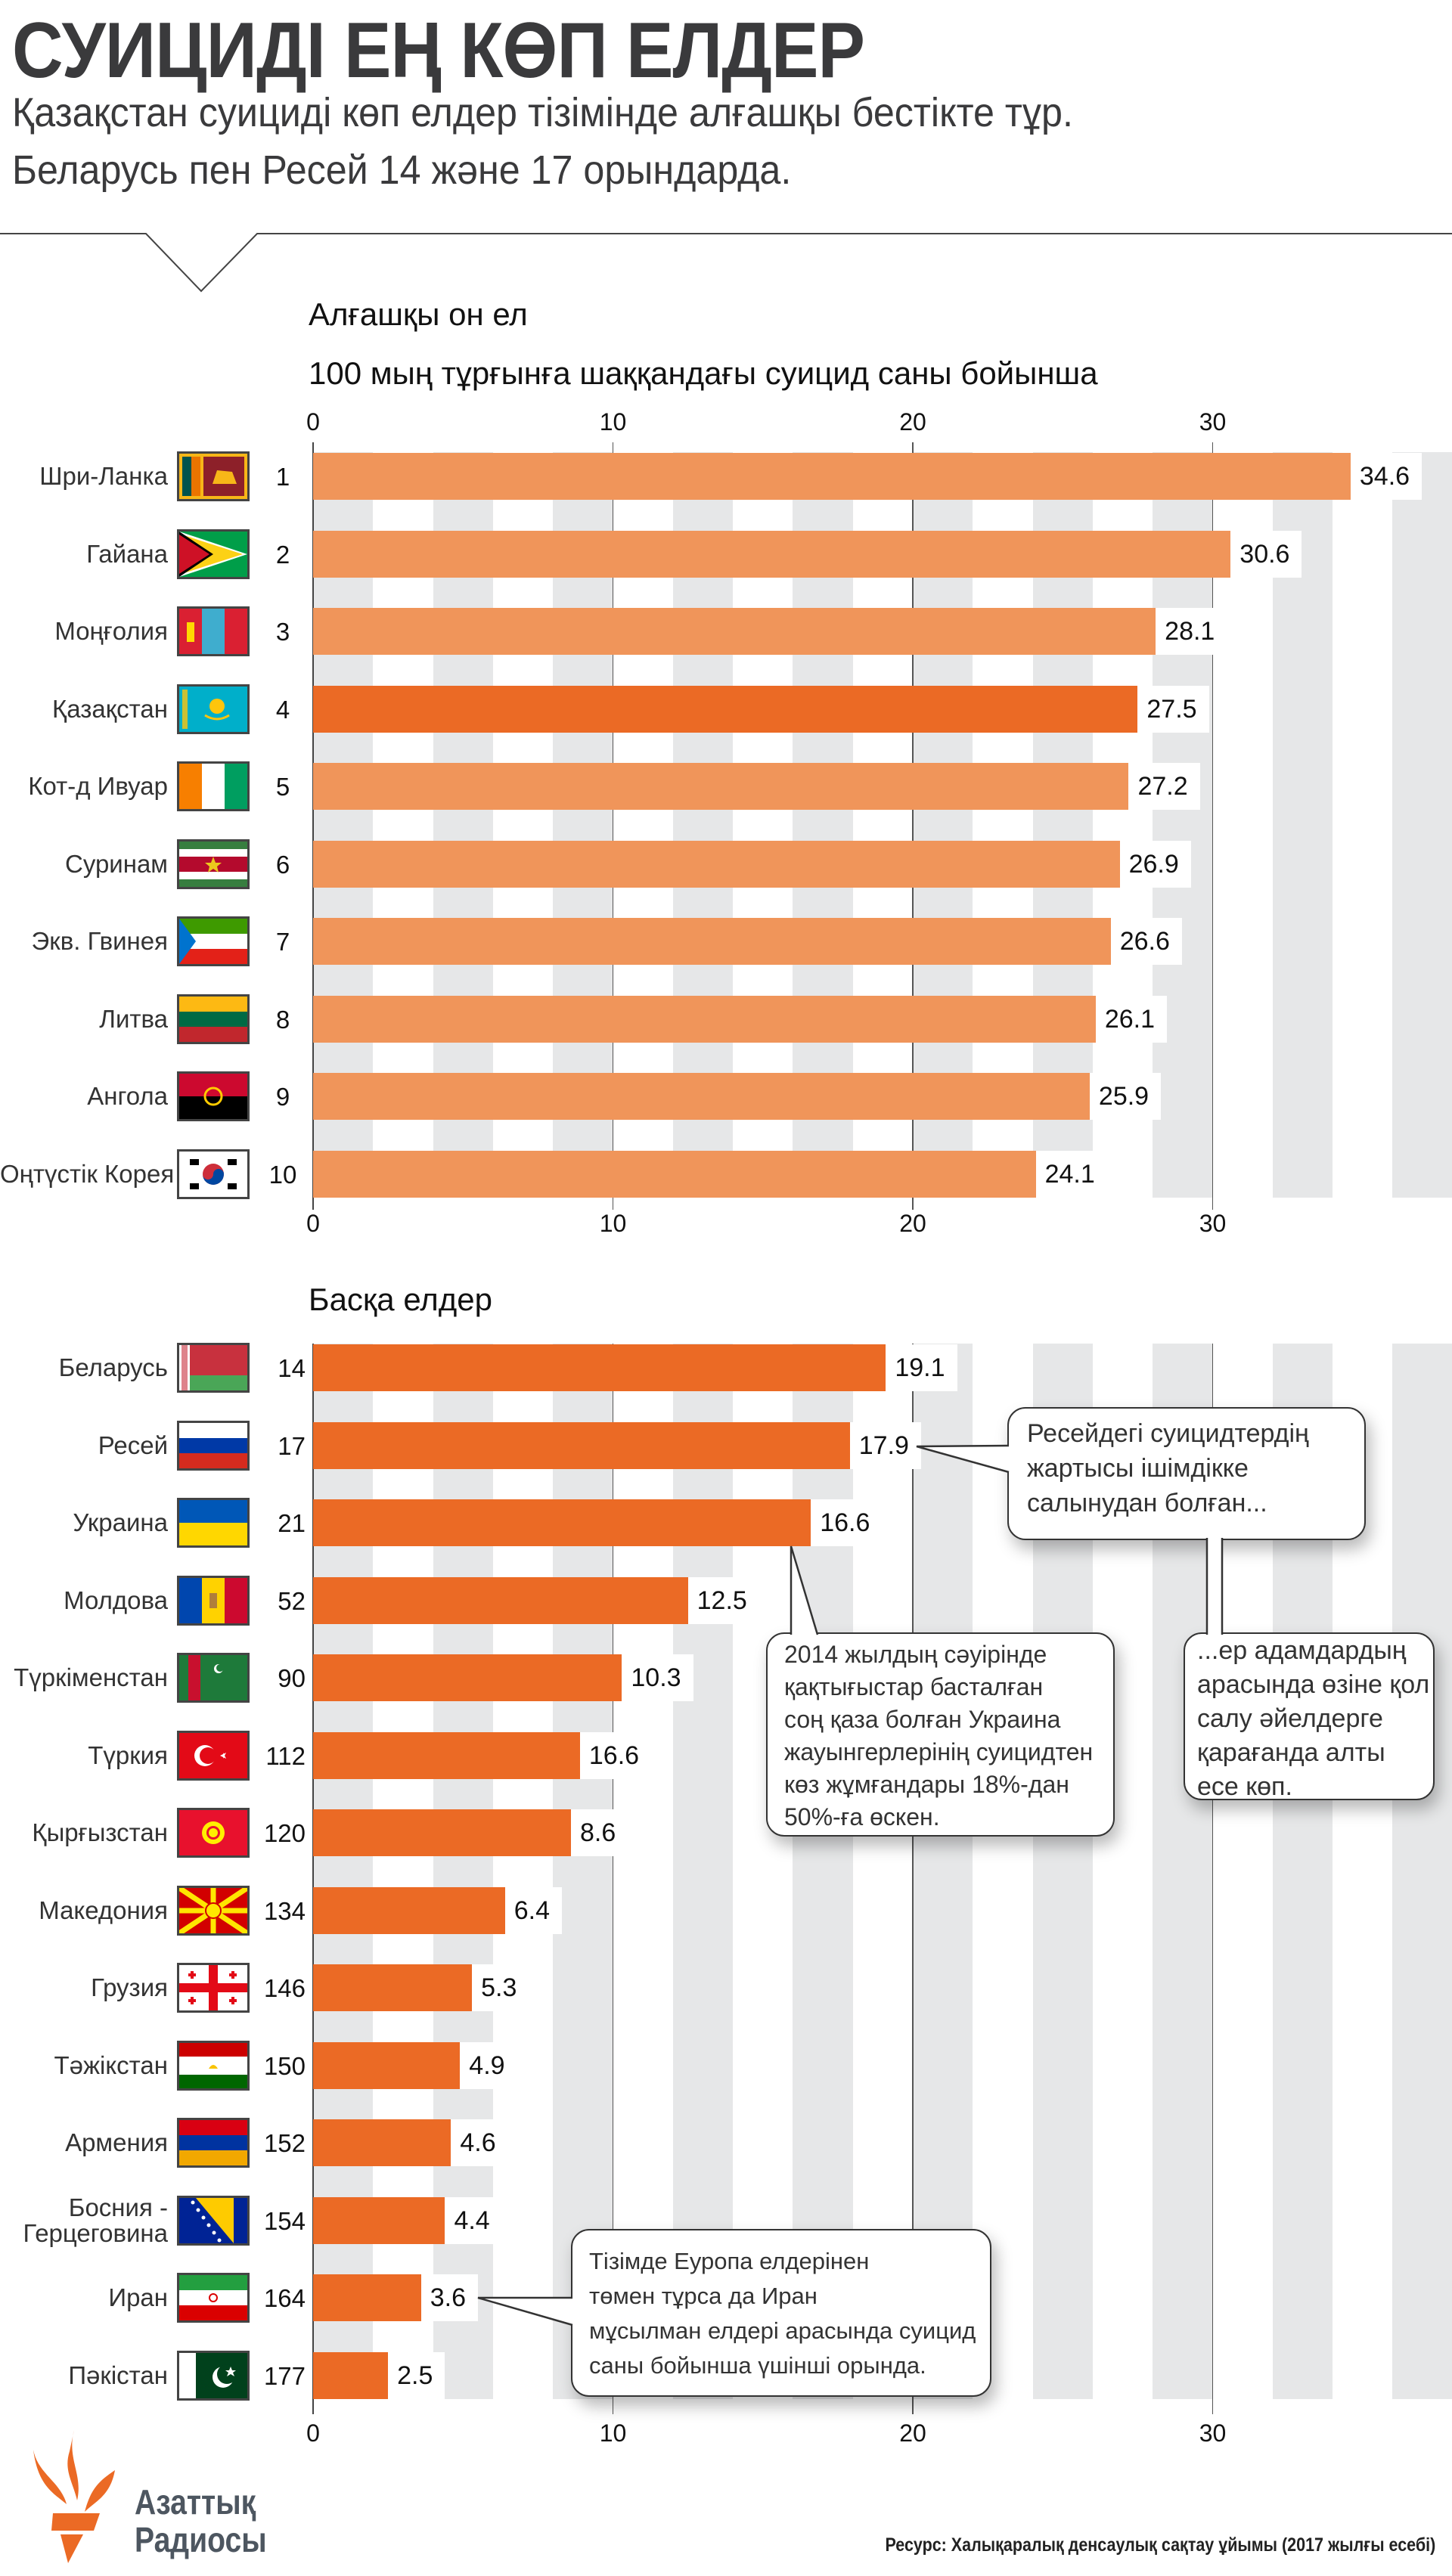 Image resolution: width=1452 pixels, height=2576 pixels. Describe the element at coordinates (488, 2065) in the screenshot. I see `value-label: 4.9` at that location.